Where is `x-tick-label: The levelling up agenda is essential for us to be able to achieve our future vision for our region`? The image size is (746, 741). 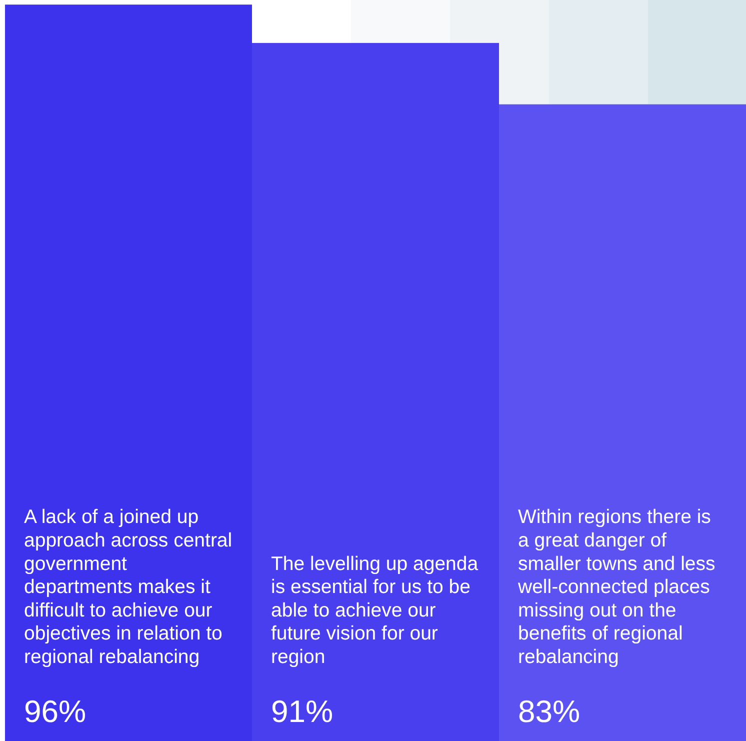
x-tick-label: The levelling up agenda is essential for us to be able to achieve our future vision for our region is located at coordinates (374, 610).